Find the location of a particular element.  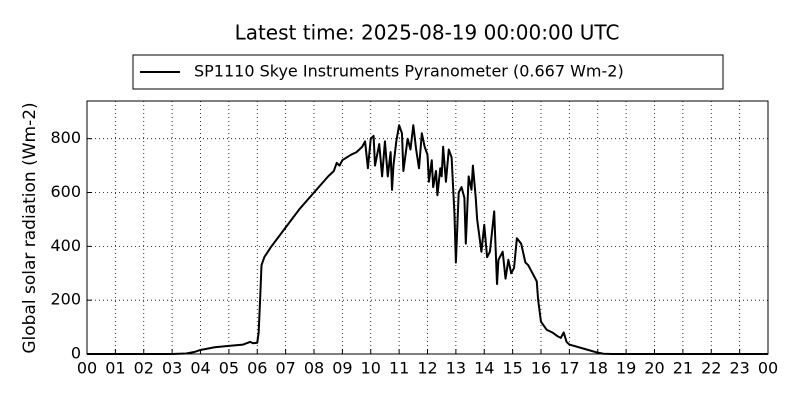

x-tick-label: 01 is located at coordinates (115, 368).